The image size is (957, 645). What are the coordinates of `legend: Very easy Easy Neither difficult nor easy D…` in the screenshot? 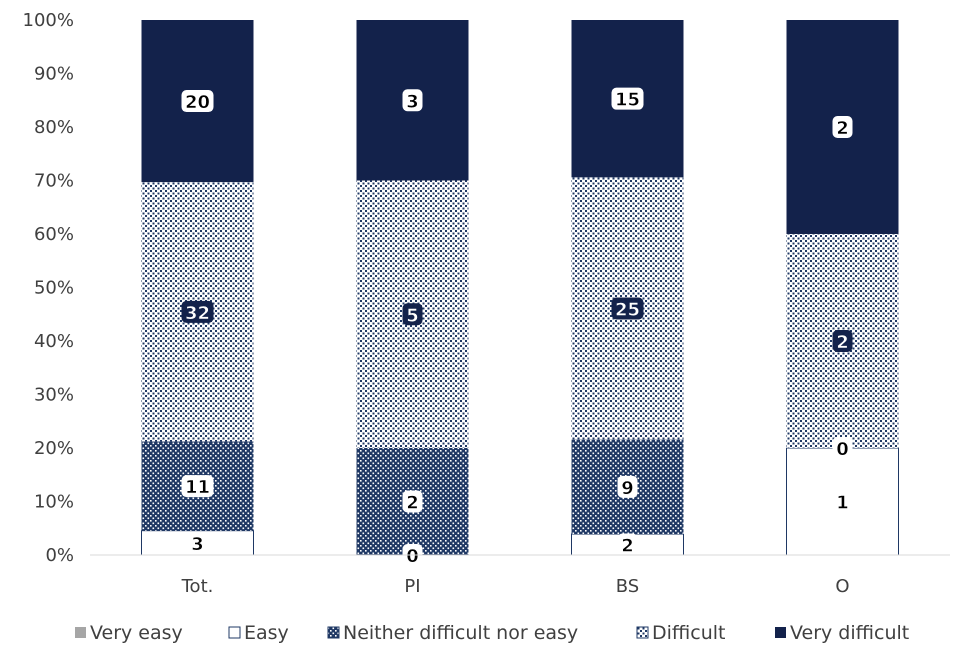 It's located at (492, 633).